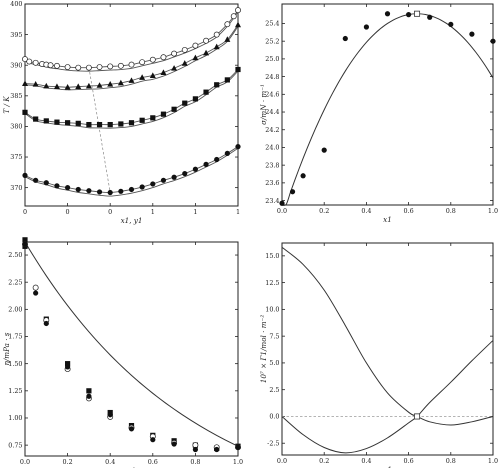 Image resolution: width=500 pixels, height=468 pixels. I want to click on y-tick-label: 1.50, so click(15, 364).